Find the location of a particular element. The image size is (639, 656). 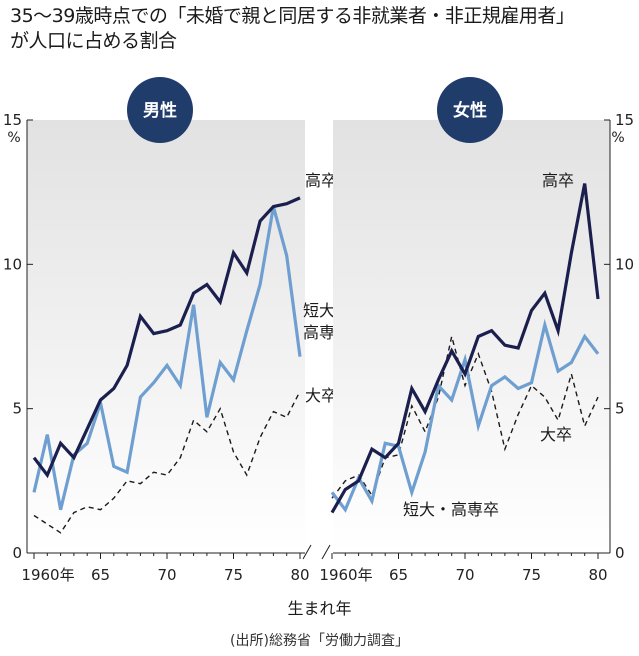

series-line-university is located at coordinates (167, 462).